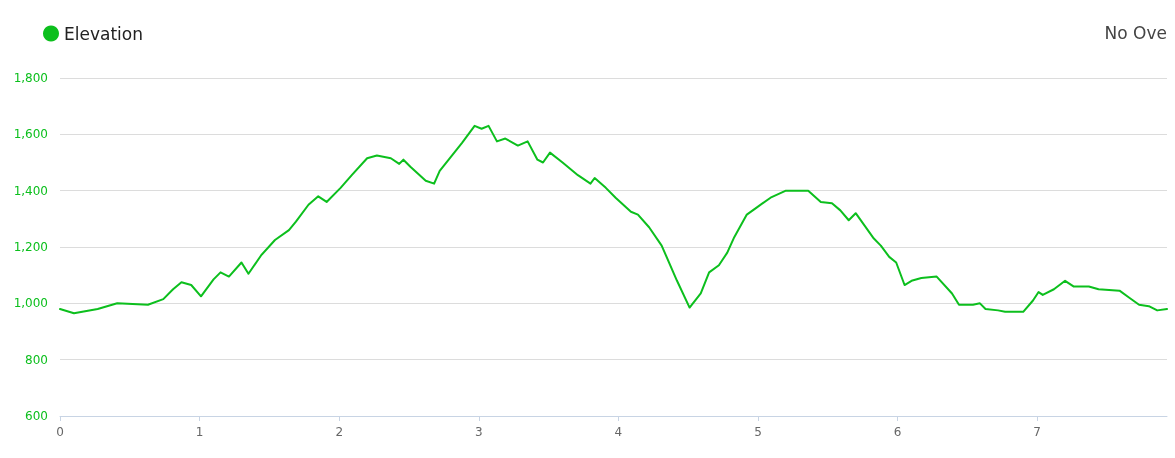  Describe the element at coordinates (30, 190) in the screenshot. I see `y-tick-label: 1,400` at that location.